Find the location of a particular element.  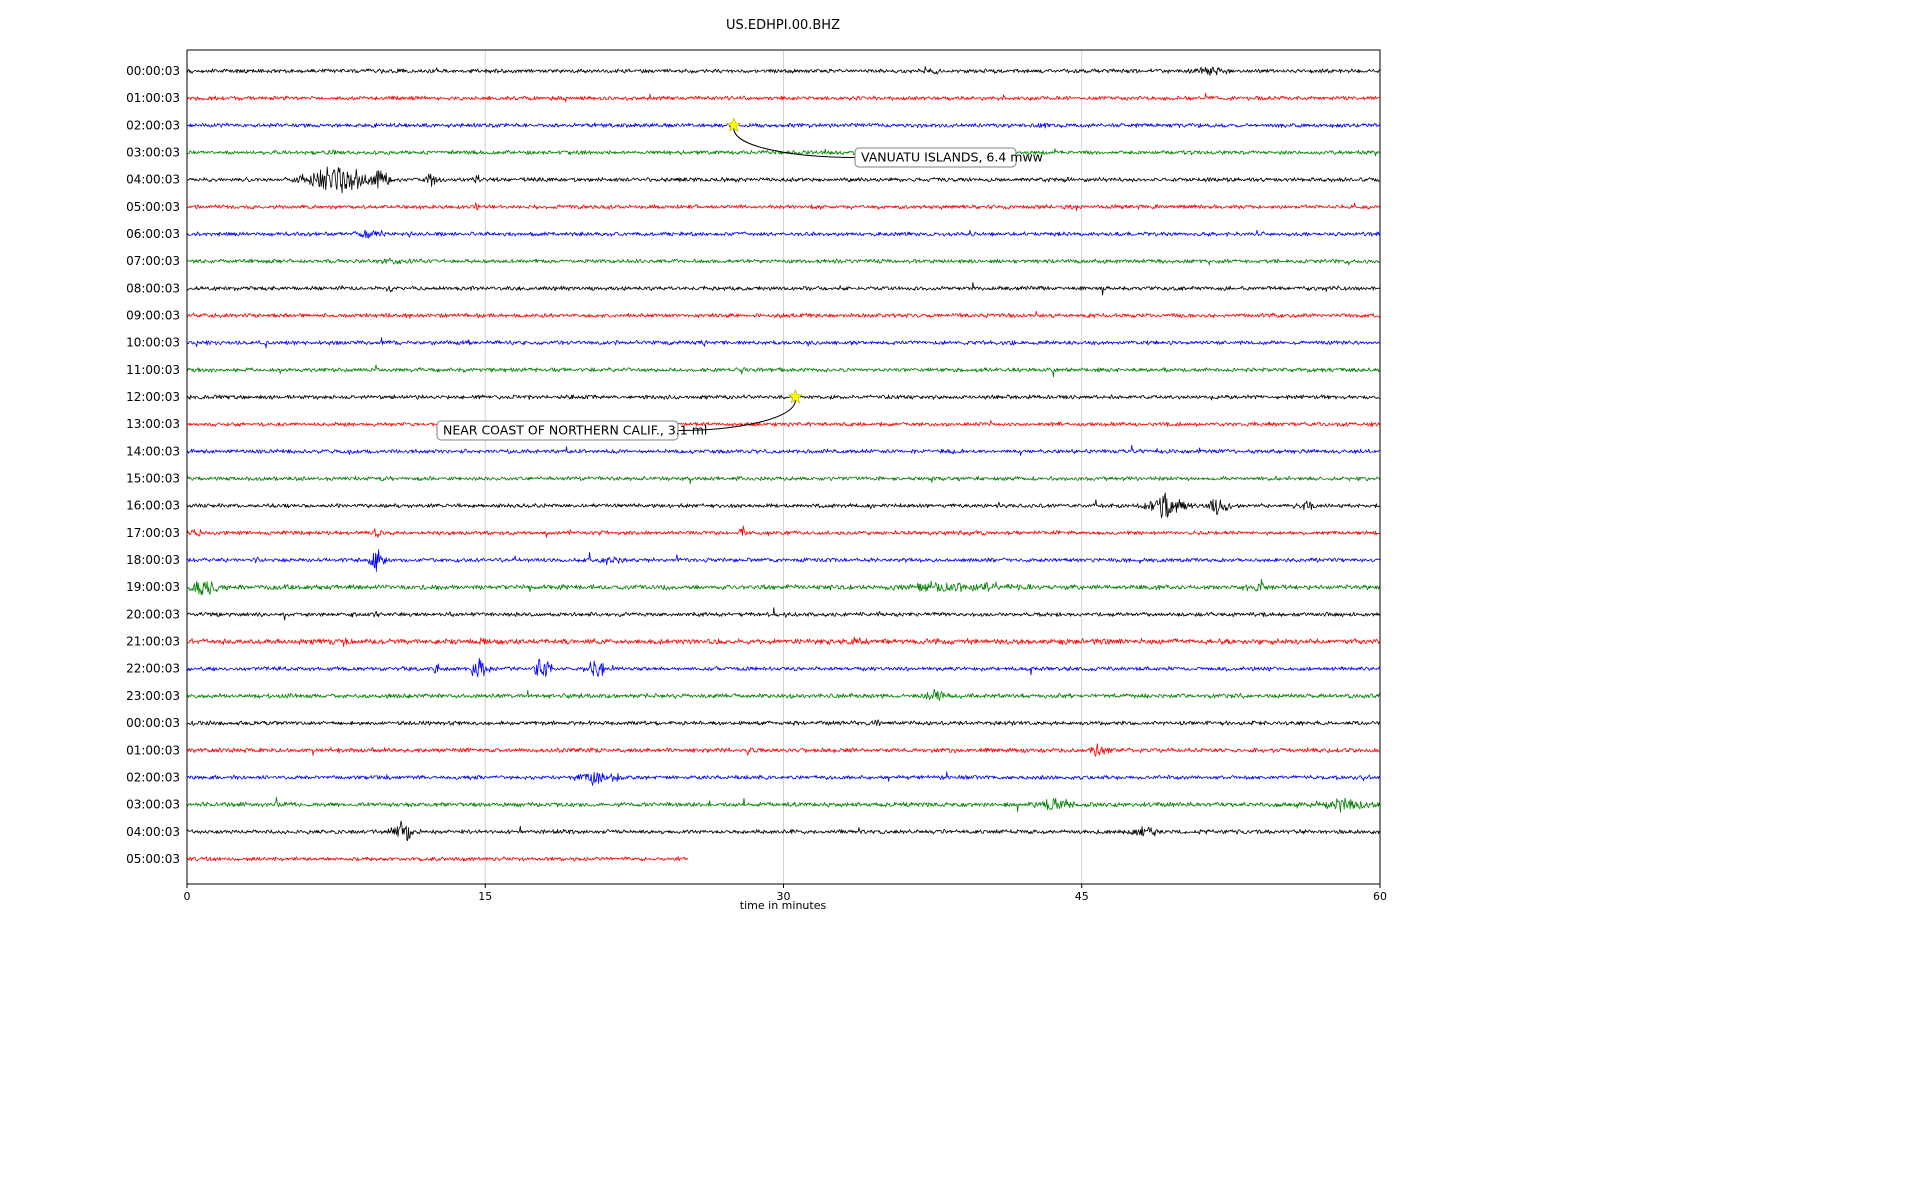

x-tick-label: 30 is located at coordinates (784, 896).